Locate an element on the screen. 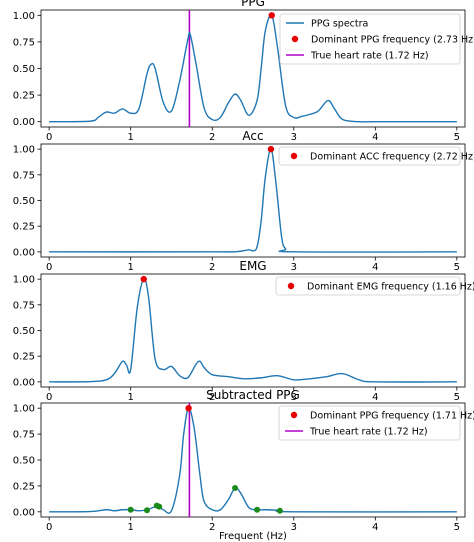 The height and width of the screenshot is (542, 474). legend: Dominant EMG frequency (1.16 Hz) is located at coordinates (374, 286).